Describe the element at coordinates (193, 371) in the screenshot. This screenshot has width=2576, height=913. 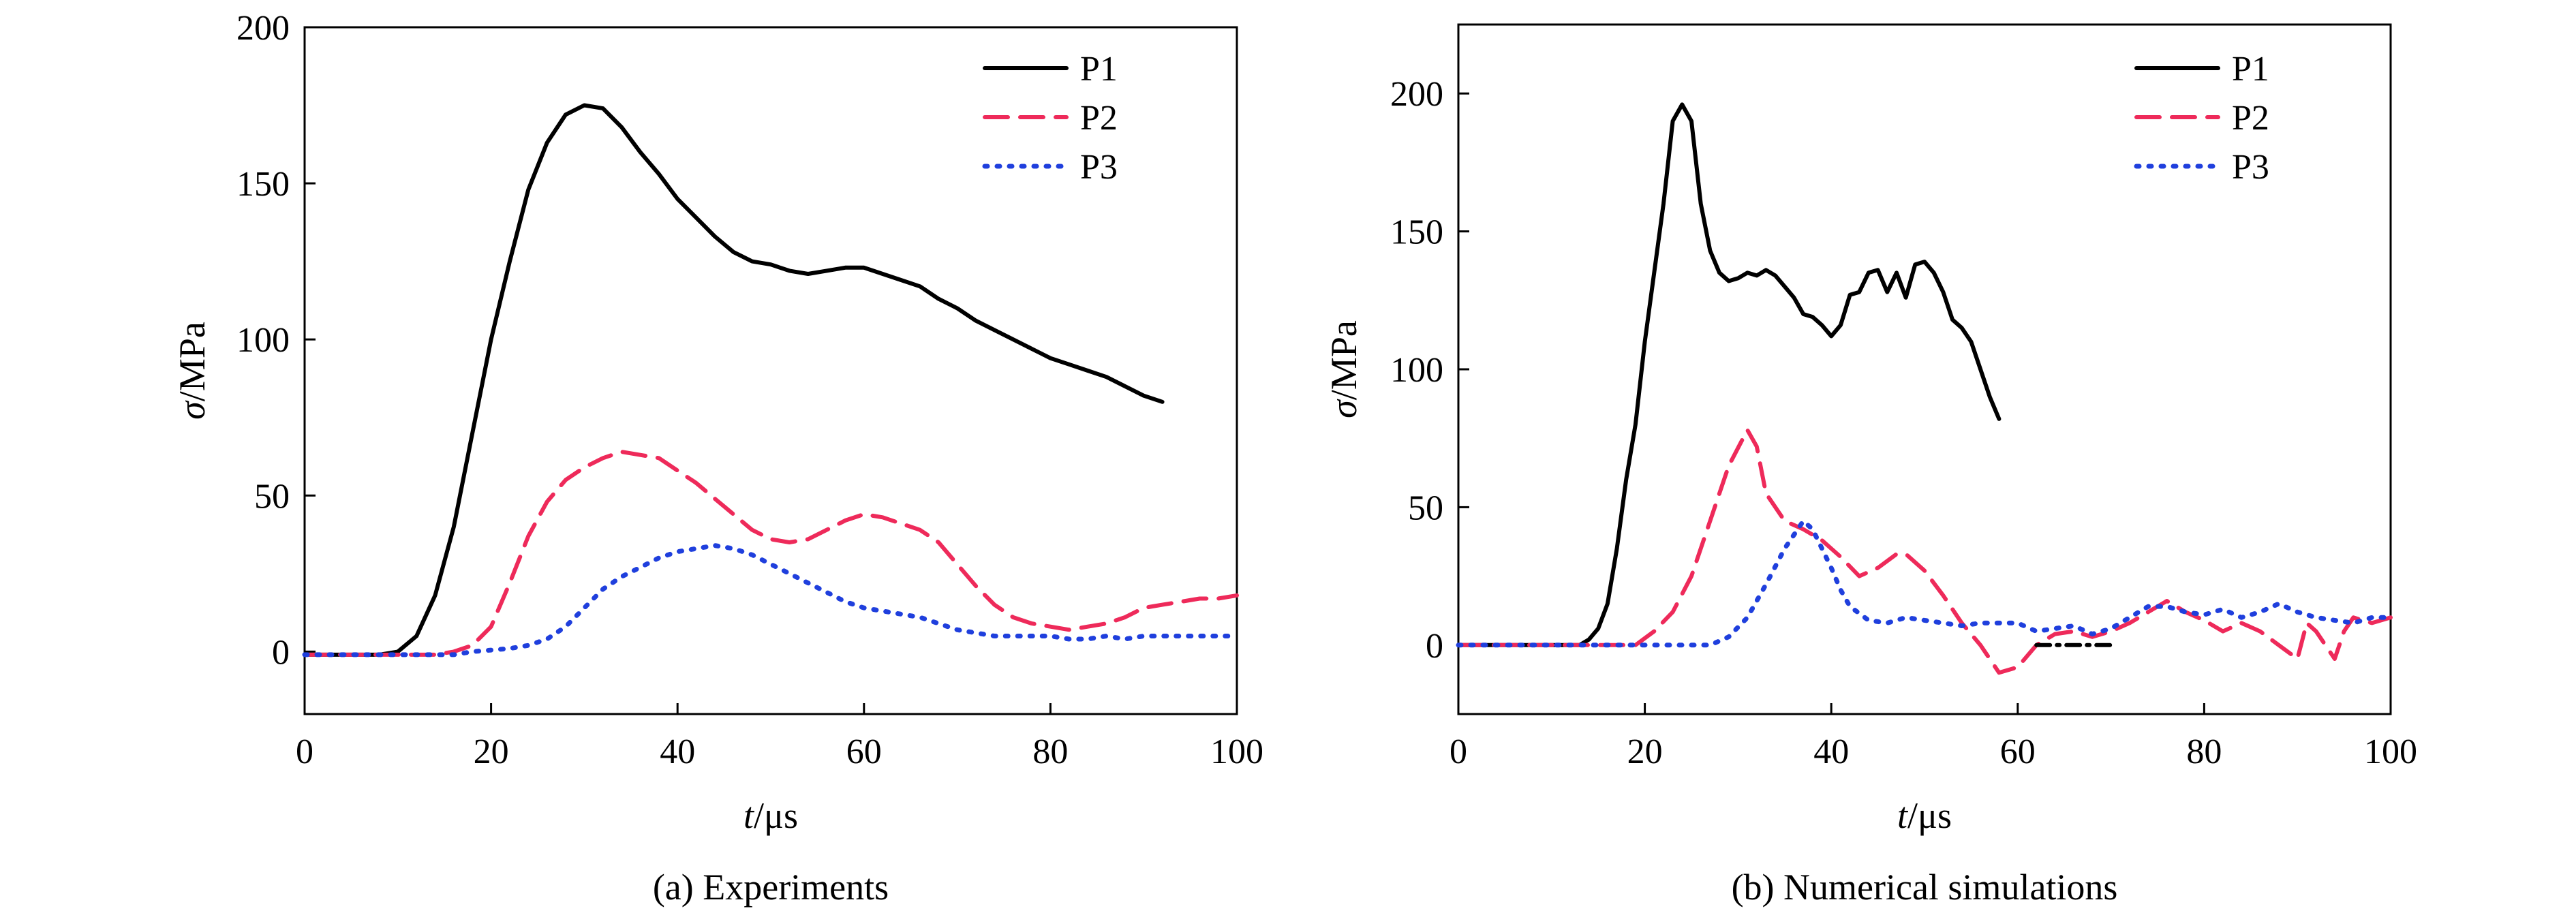
I see `y-axis-label-a: σ/MPa` at that location.